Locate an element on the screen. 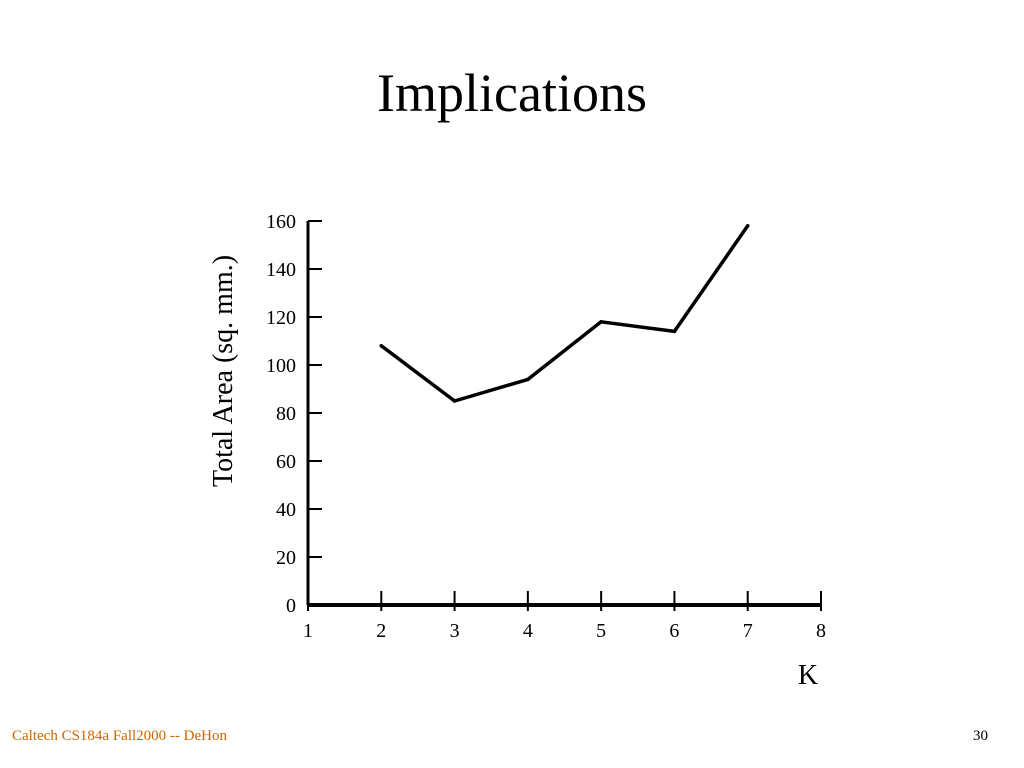 The height and width of the screenshot is (768, 1024). x-tick-label: 3 is located at coordinates (455, 631).